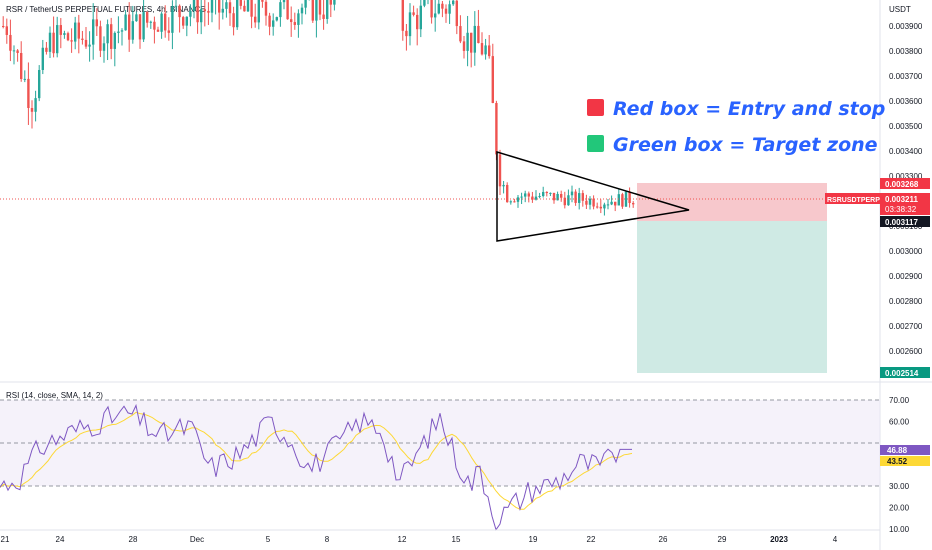  I want to click on rsi-tick-label-4: 30.00, so click(899, 486).